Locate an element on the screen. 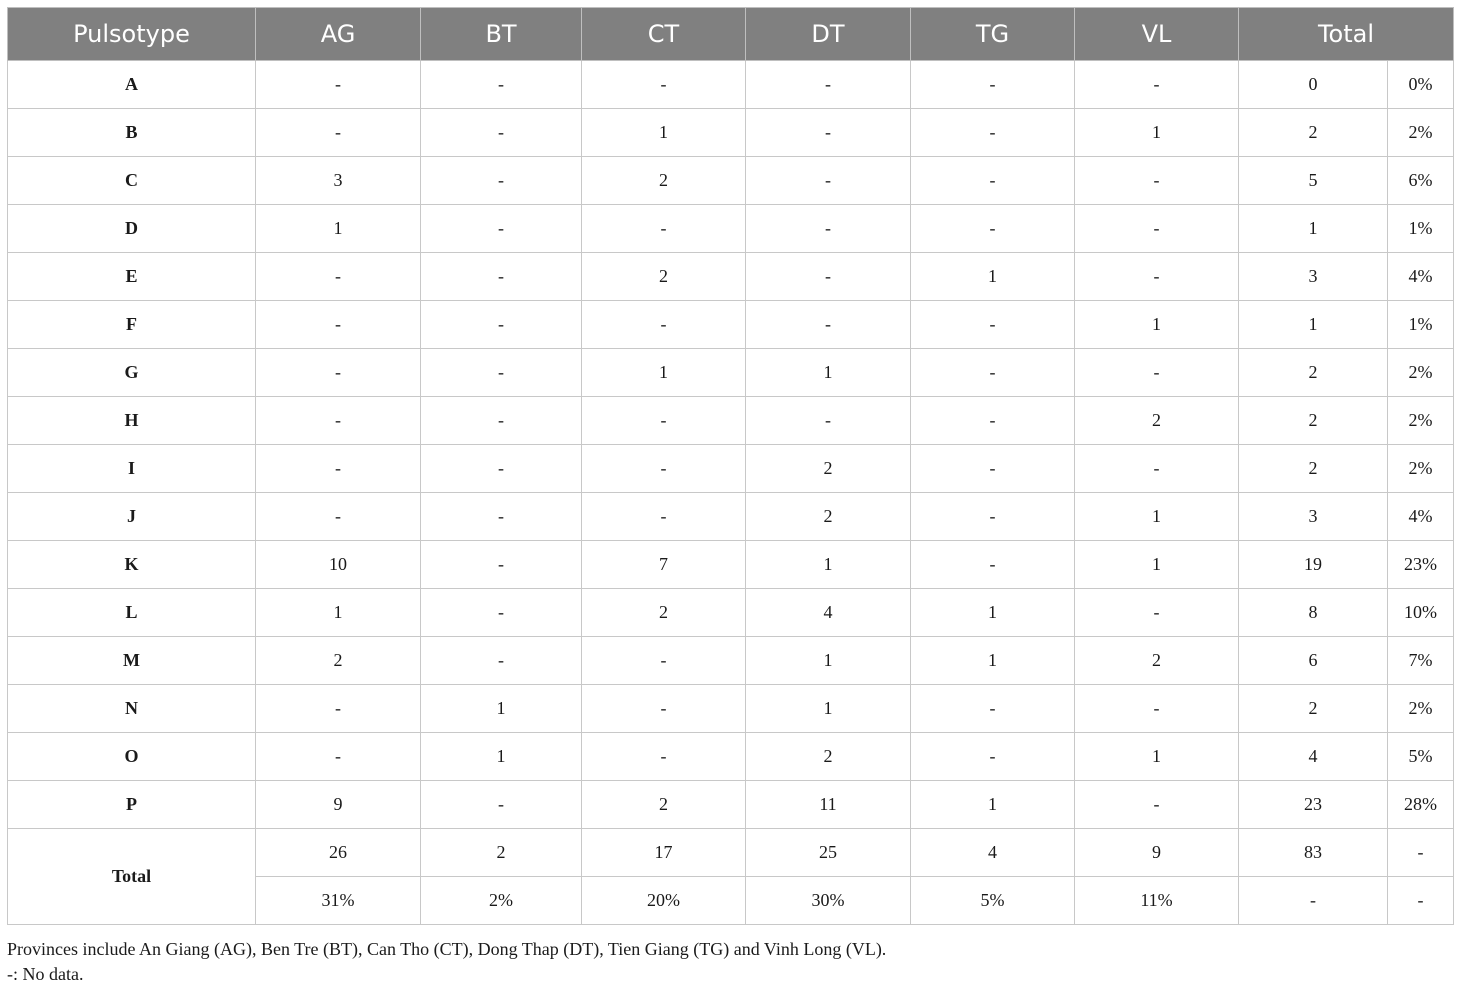 The height and width of the screenshot is (987, 1460). table-header-row: Pulsotype AG BT CT DT TG VL Total is located at coordinates (730, 34).